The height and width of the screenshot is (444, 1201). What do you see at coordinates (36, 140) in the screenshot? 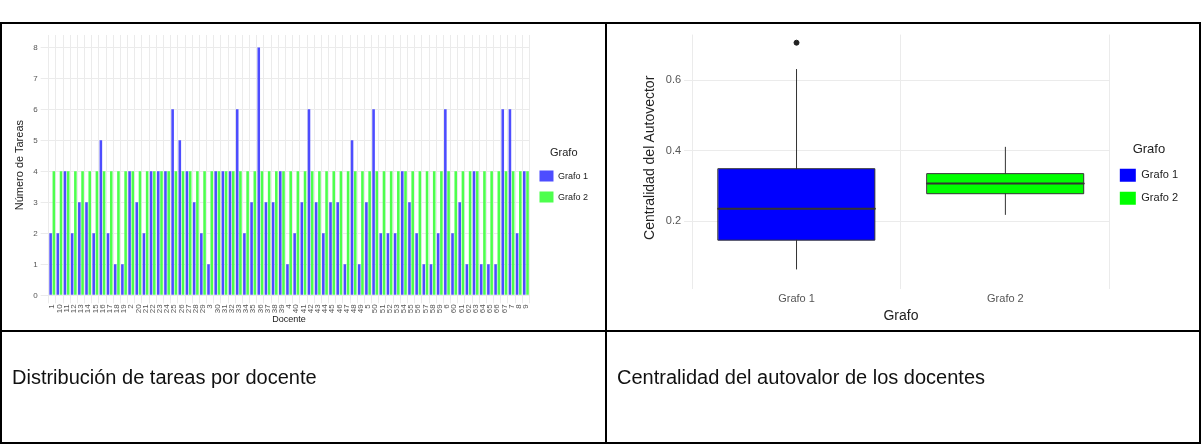
I see `y-tick-label: 5` at bounding box center [36, 140].